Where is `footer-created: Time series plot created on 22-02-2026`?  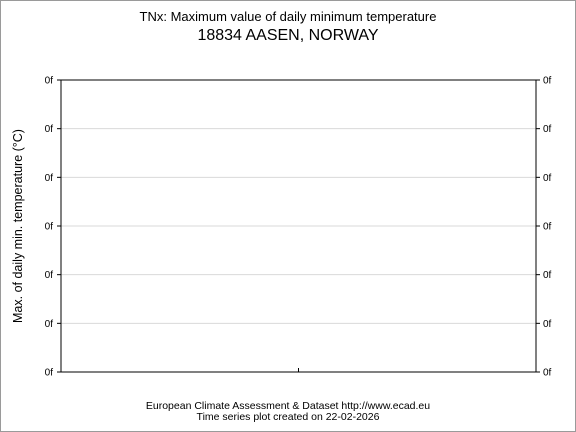 footer-created: Time series plot created on 22-02-2026 is located at coordinates (288, 417).